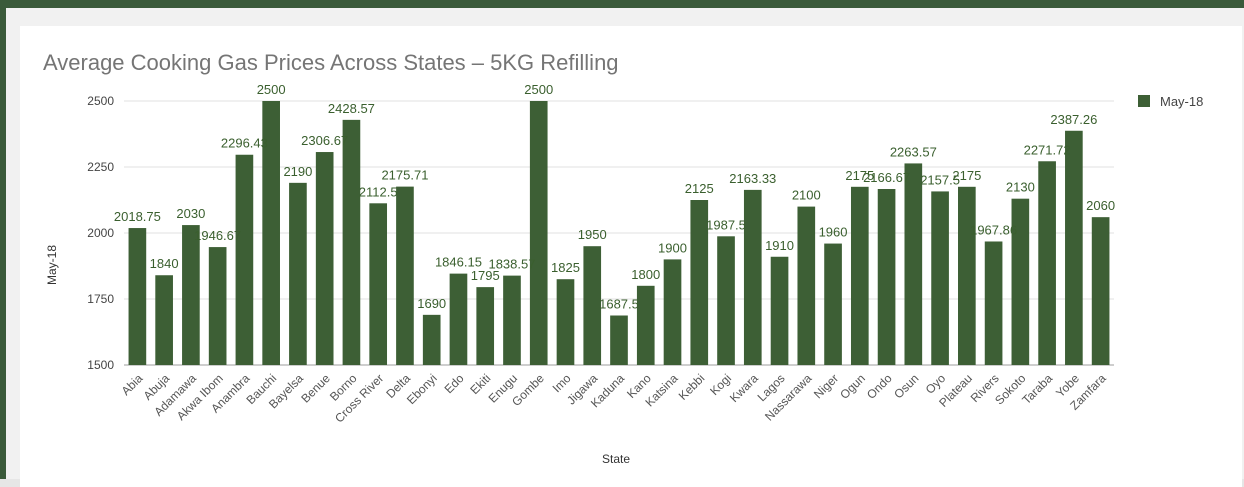 This screenshot has width=1244, height=487. I want to click on data-label: 2163.33, so click(752, 178).